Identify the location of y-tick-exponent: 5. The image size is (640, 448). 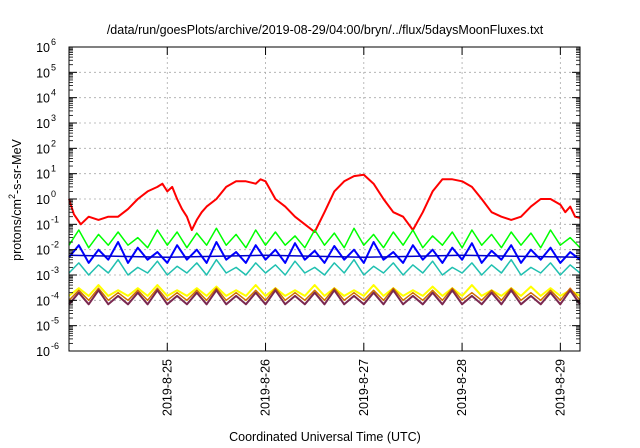
(53, 67).